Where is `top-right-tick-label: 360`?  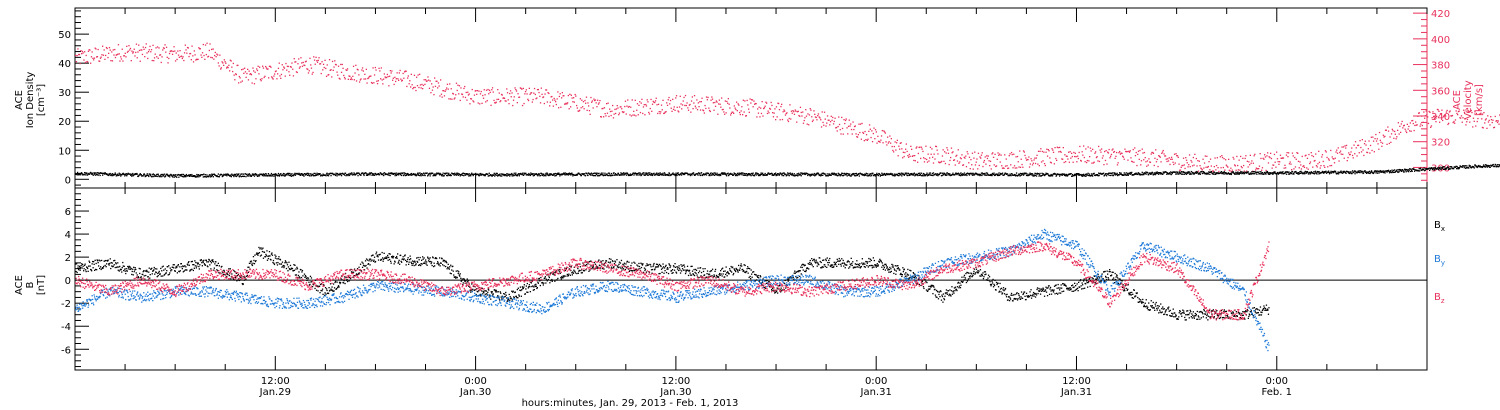
top-right-tick-label: 360 is located at coordinates (1440, 91).